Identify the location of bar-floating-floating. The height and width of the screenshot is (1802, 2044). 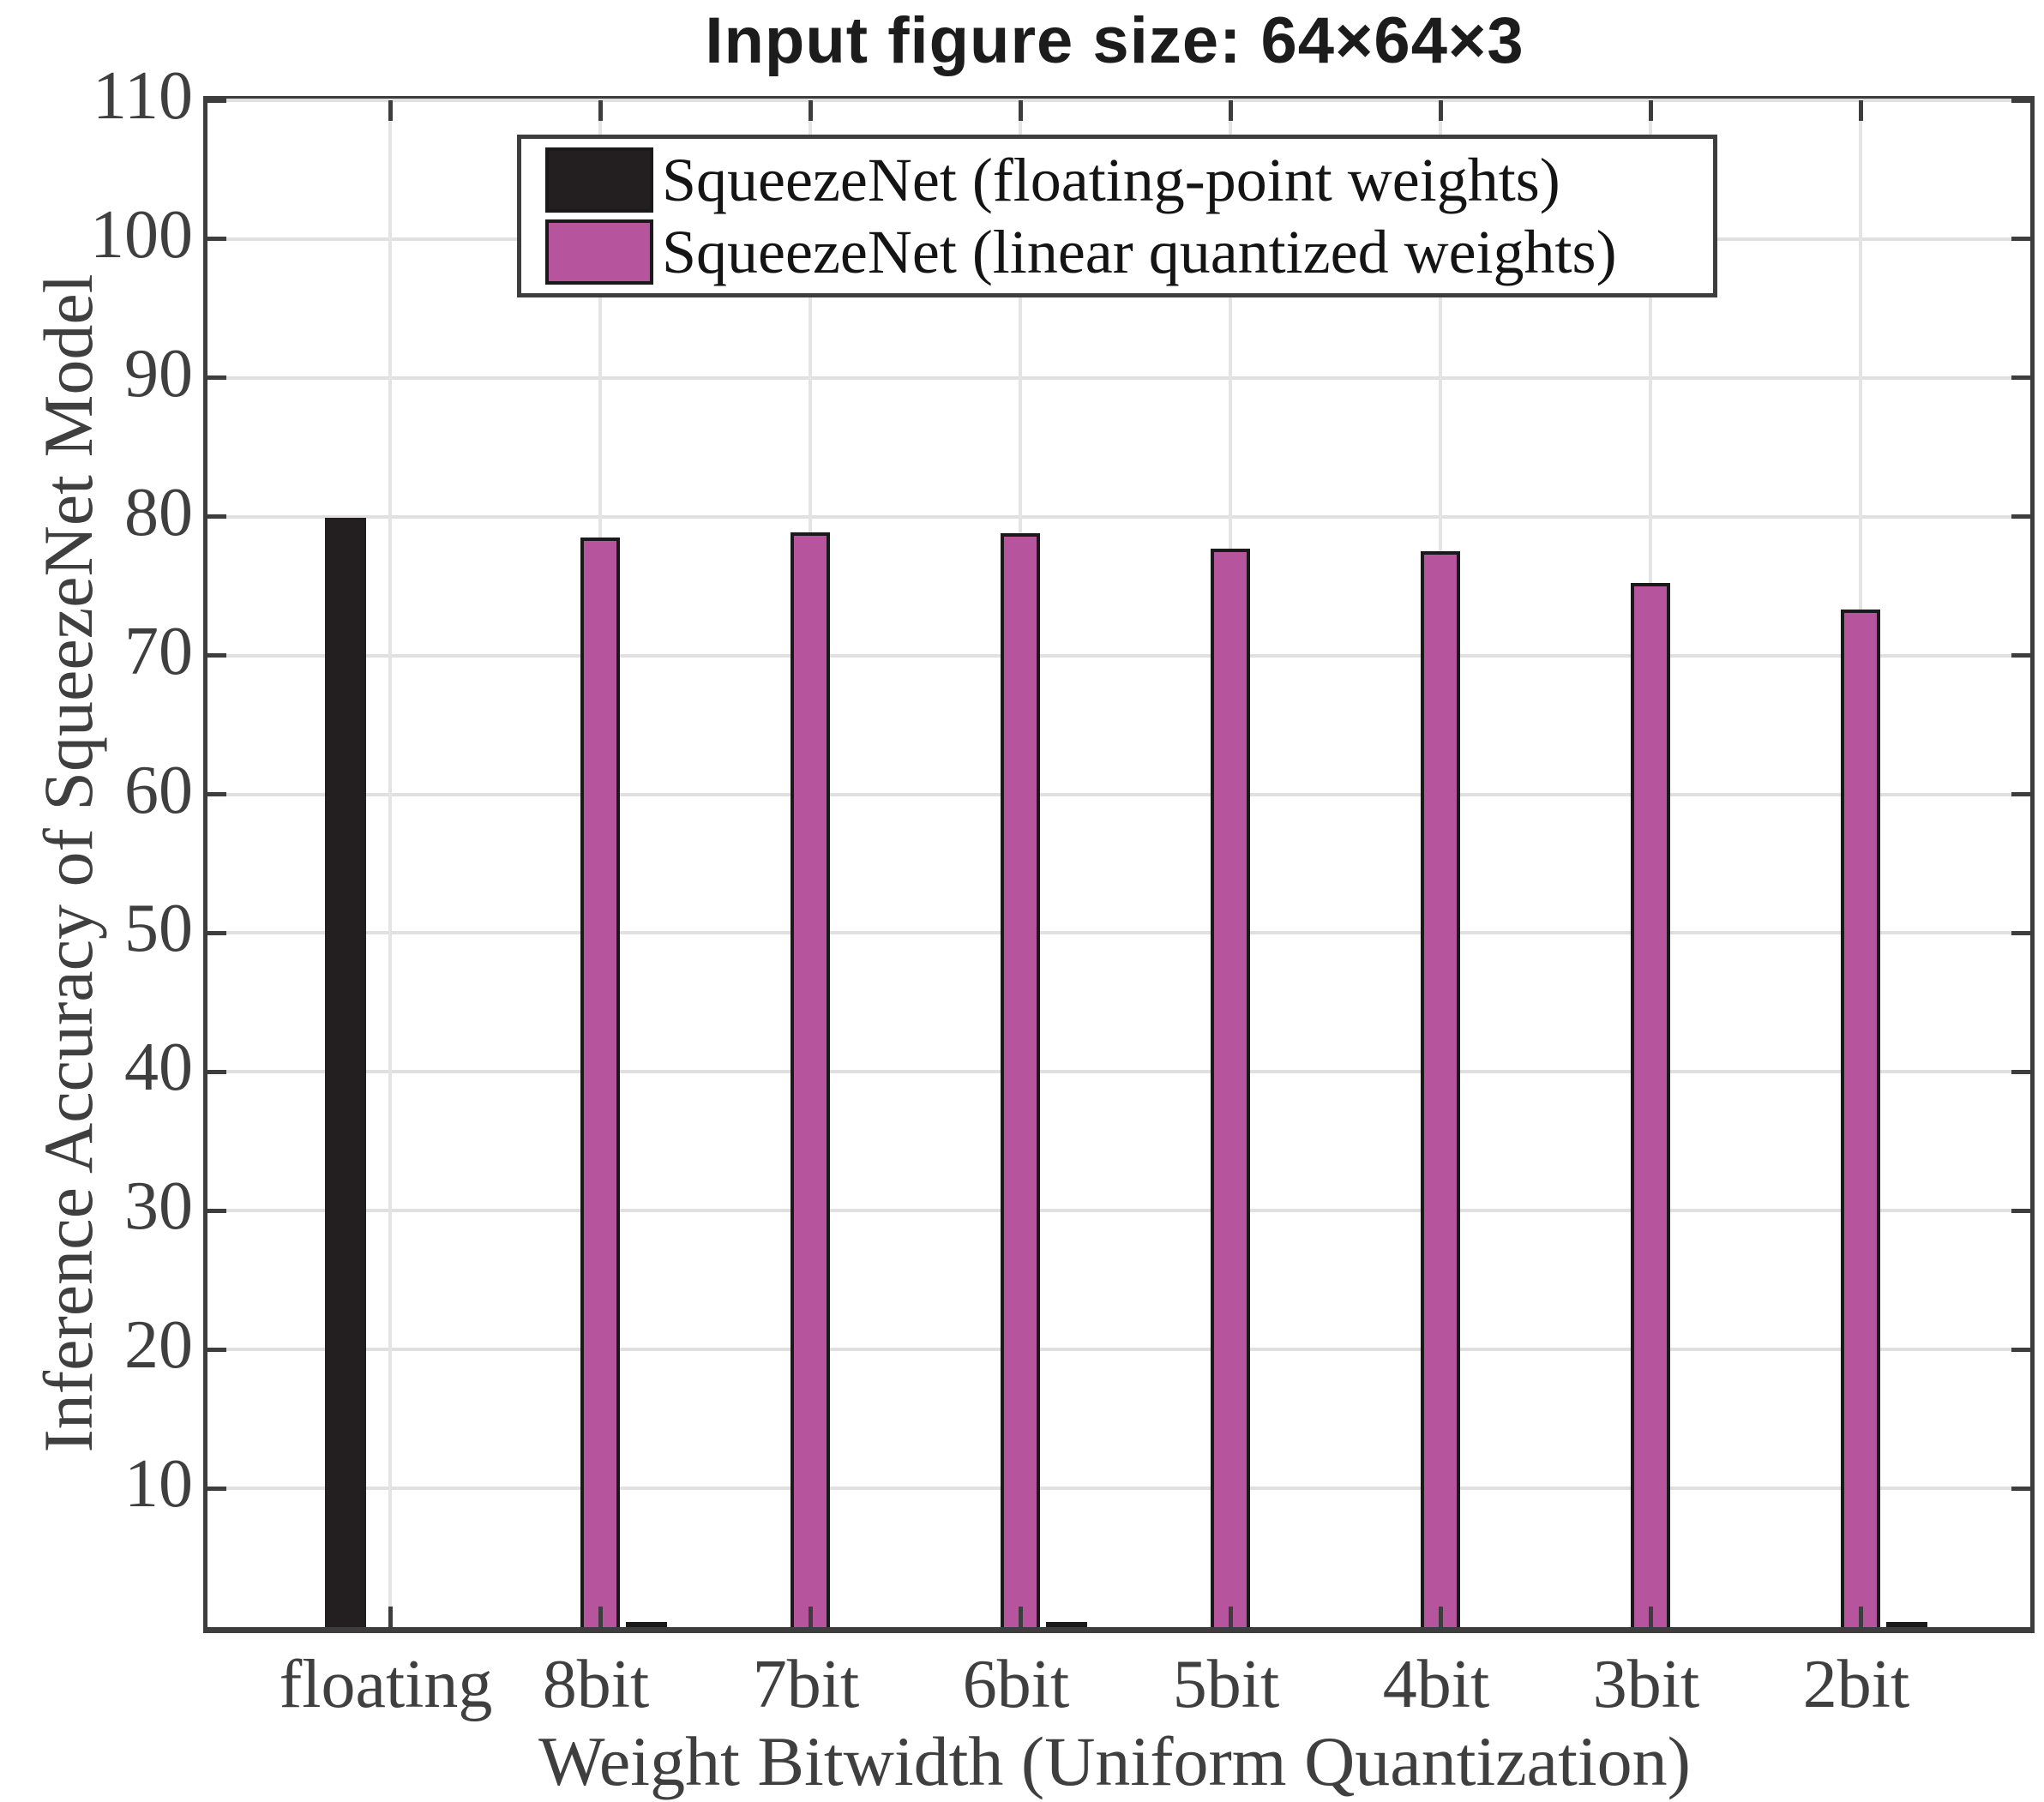
(345, 1072).